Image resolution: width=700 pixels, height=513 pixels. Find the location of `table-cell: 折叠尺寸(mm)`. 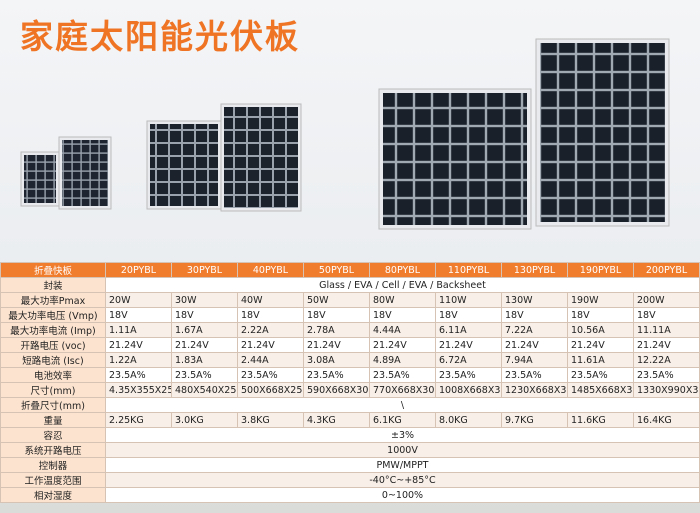

table-cell: 折叠尺寸(mm) is located at coordinates (53, 405).